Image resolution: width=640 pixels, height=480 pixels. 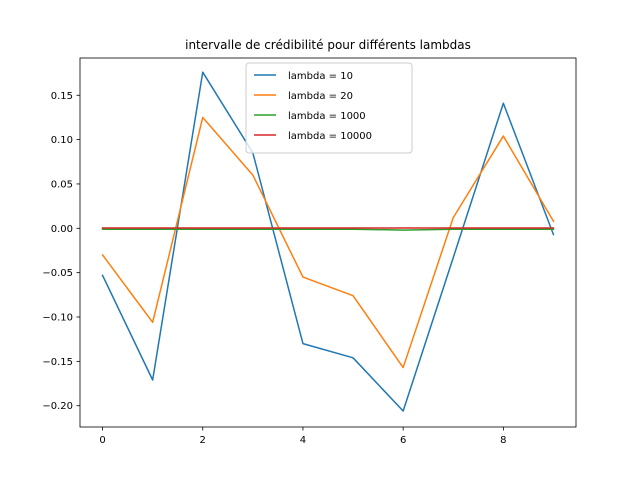 I want to click on legend-label-1: lambda = 20, so click(x=320, y=96).